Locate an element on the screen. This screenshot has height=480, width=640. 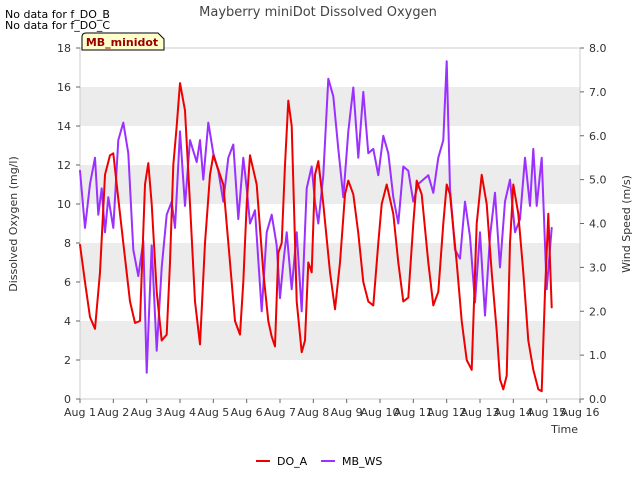
y-tick-label: 10 is located at coordinates (64, 204).